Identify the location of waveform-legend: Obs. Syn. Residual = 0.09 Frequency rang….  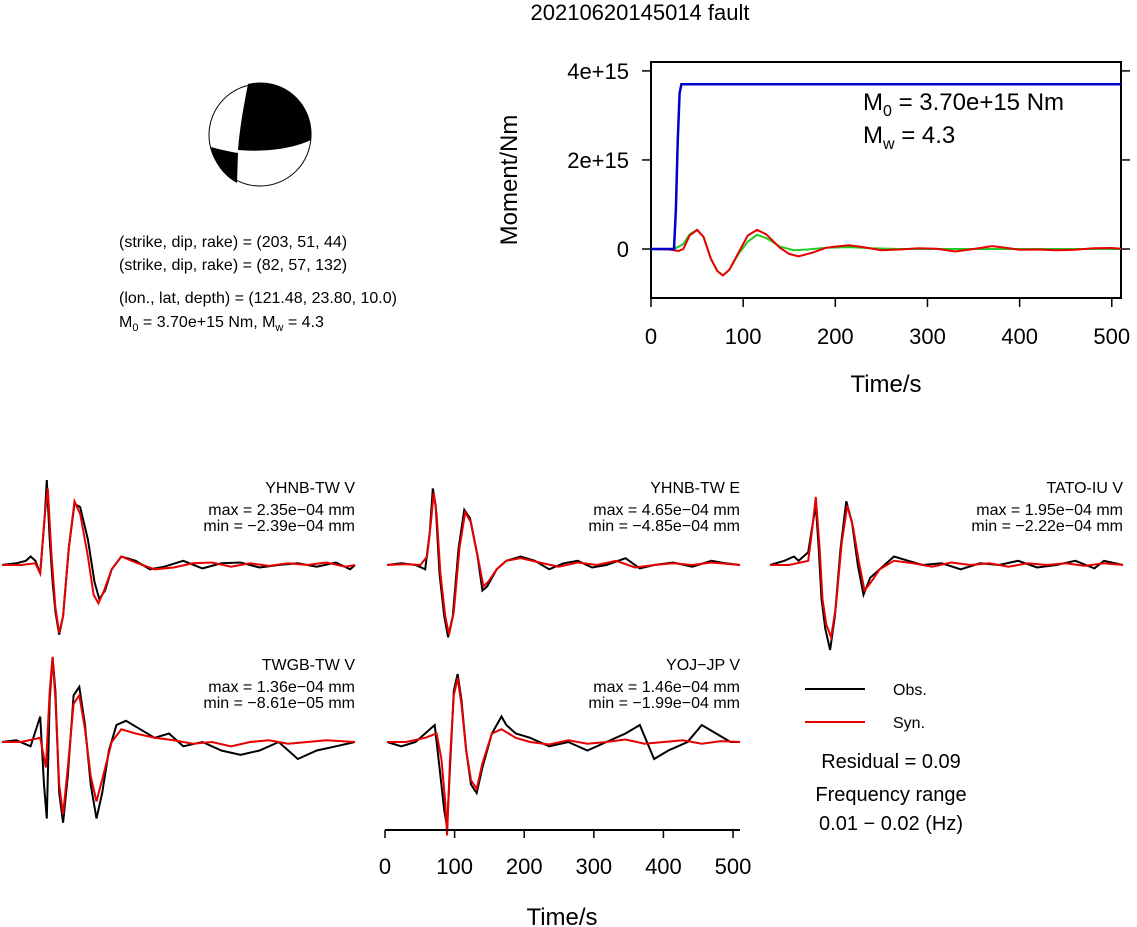
(886, 758).